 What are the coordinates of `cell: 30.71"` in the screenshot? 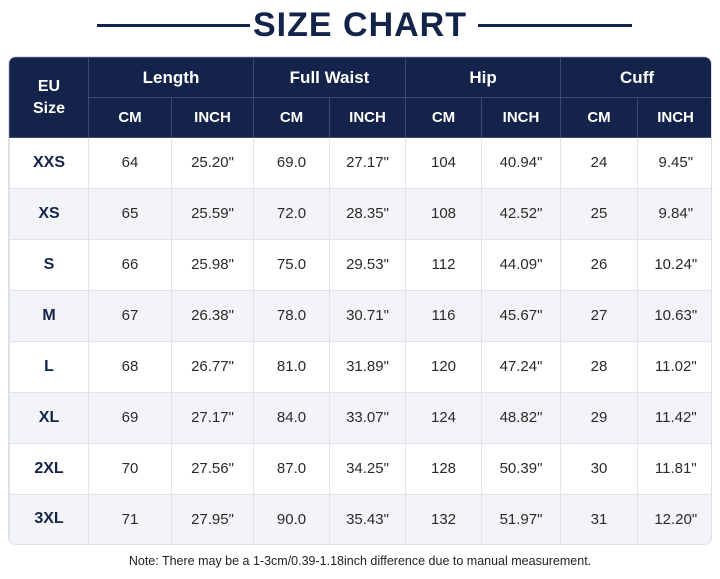 It's located at (367, 315).